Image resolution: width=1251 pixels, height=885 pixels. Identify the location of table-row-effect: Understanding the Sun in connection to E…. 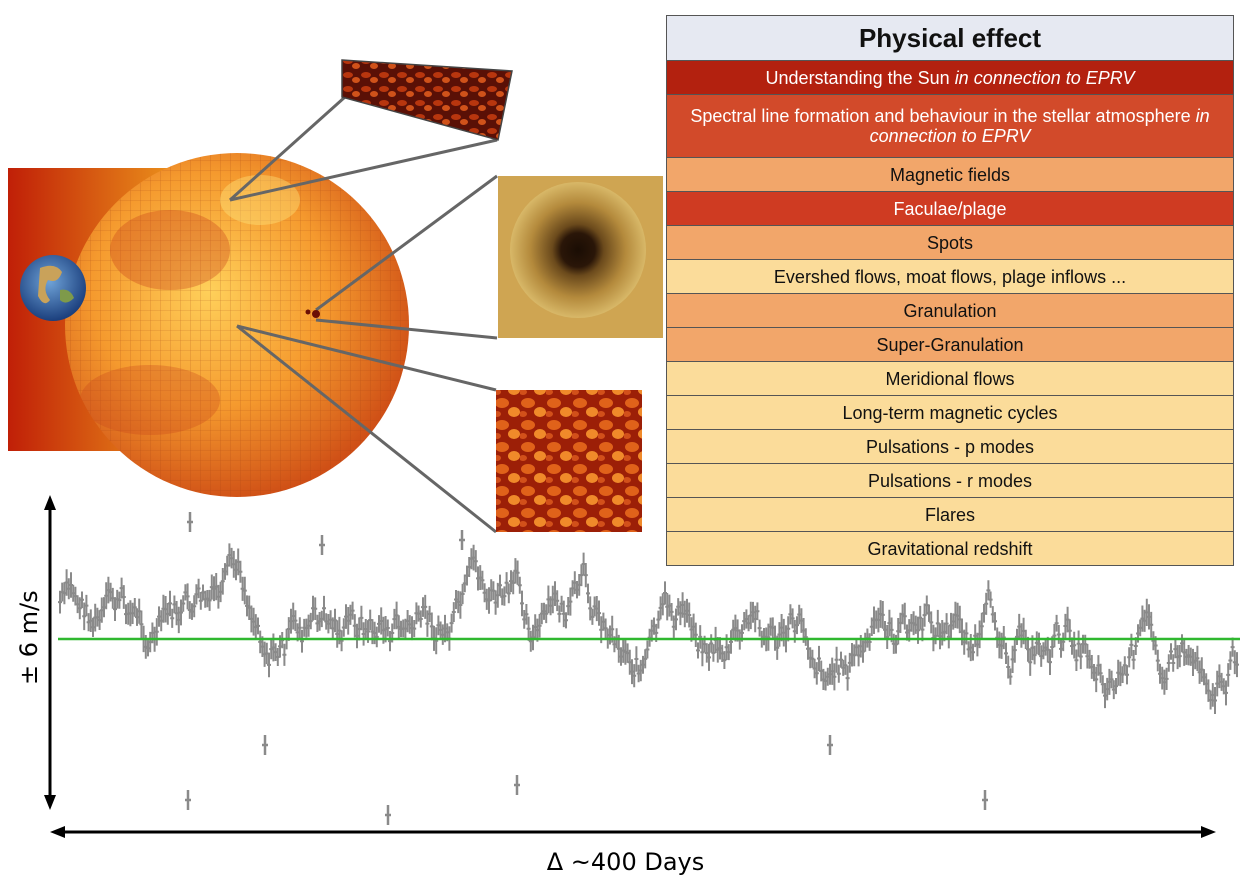
(950, 77).